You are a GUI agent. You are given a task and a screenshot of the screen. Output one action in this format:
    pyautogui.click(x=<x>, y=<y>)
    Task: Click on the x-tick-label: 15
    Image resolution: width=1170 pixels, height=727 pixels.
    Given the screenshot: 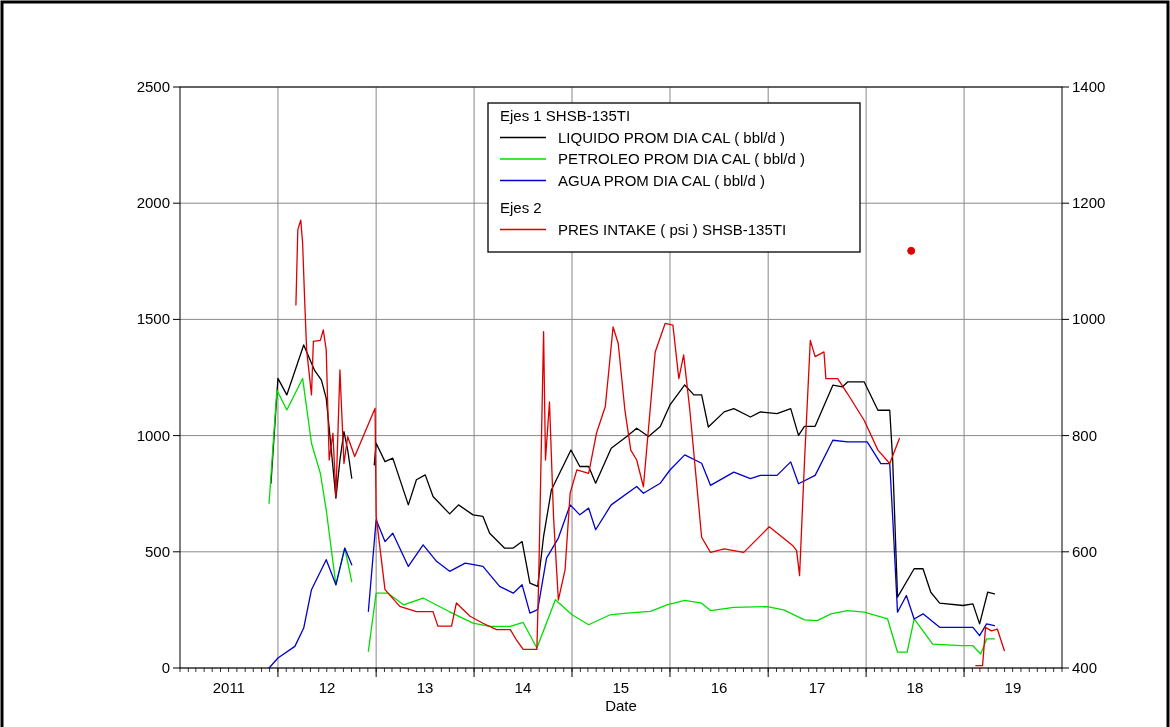 What is the action you would take?
    pyautogui.click(x=621, y=687)
    